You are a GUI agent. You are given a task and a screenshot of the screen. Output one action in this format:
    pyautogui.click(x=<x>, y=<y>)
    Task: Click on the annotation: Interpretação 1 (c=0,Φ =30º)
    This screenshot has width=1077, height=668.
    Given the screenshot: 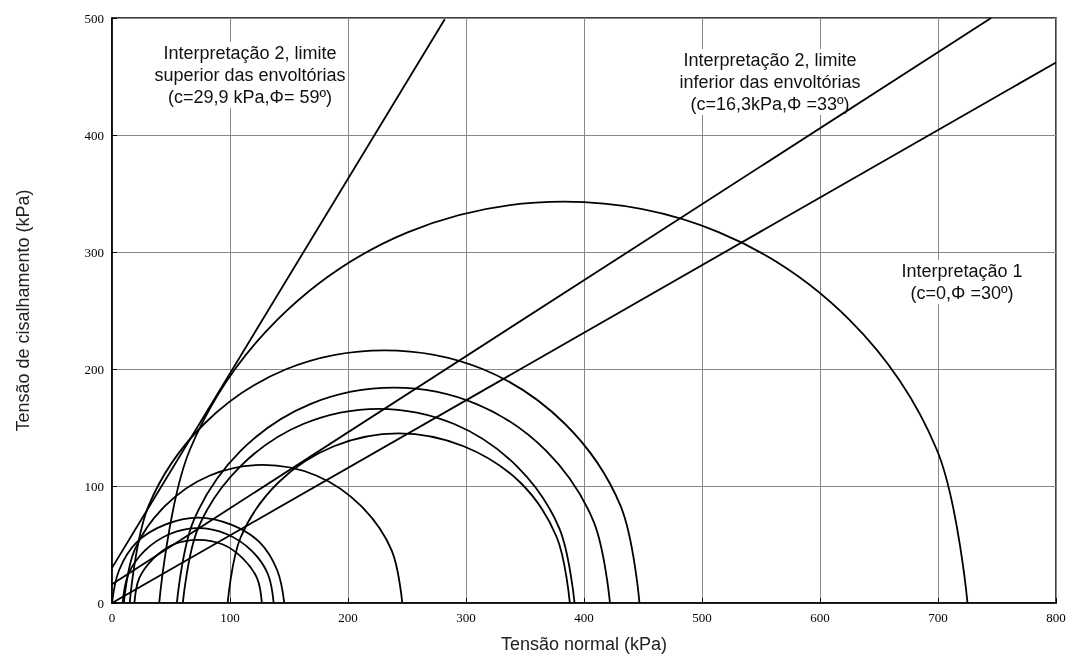 What is the action you would take?
    pyautogui.click(x=962, y=282)
    